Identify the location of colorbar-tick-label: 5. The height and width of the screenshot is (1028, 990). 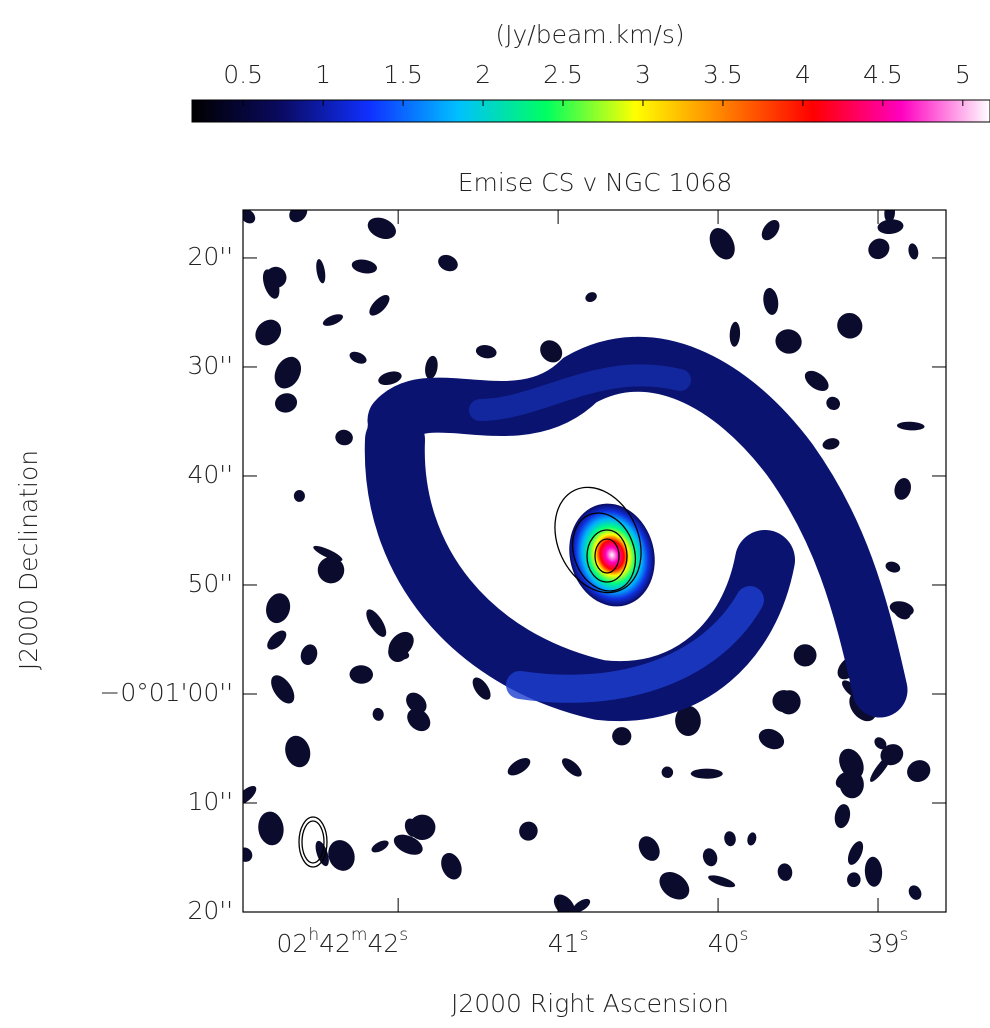
(963, 74).